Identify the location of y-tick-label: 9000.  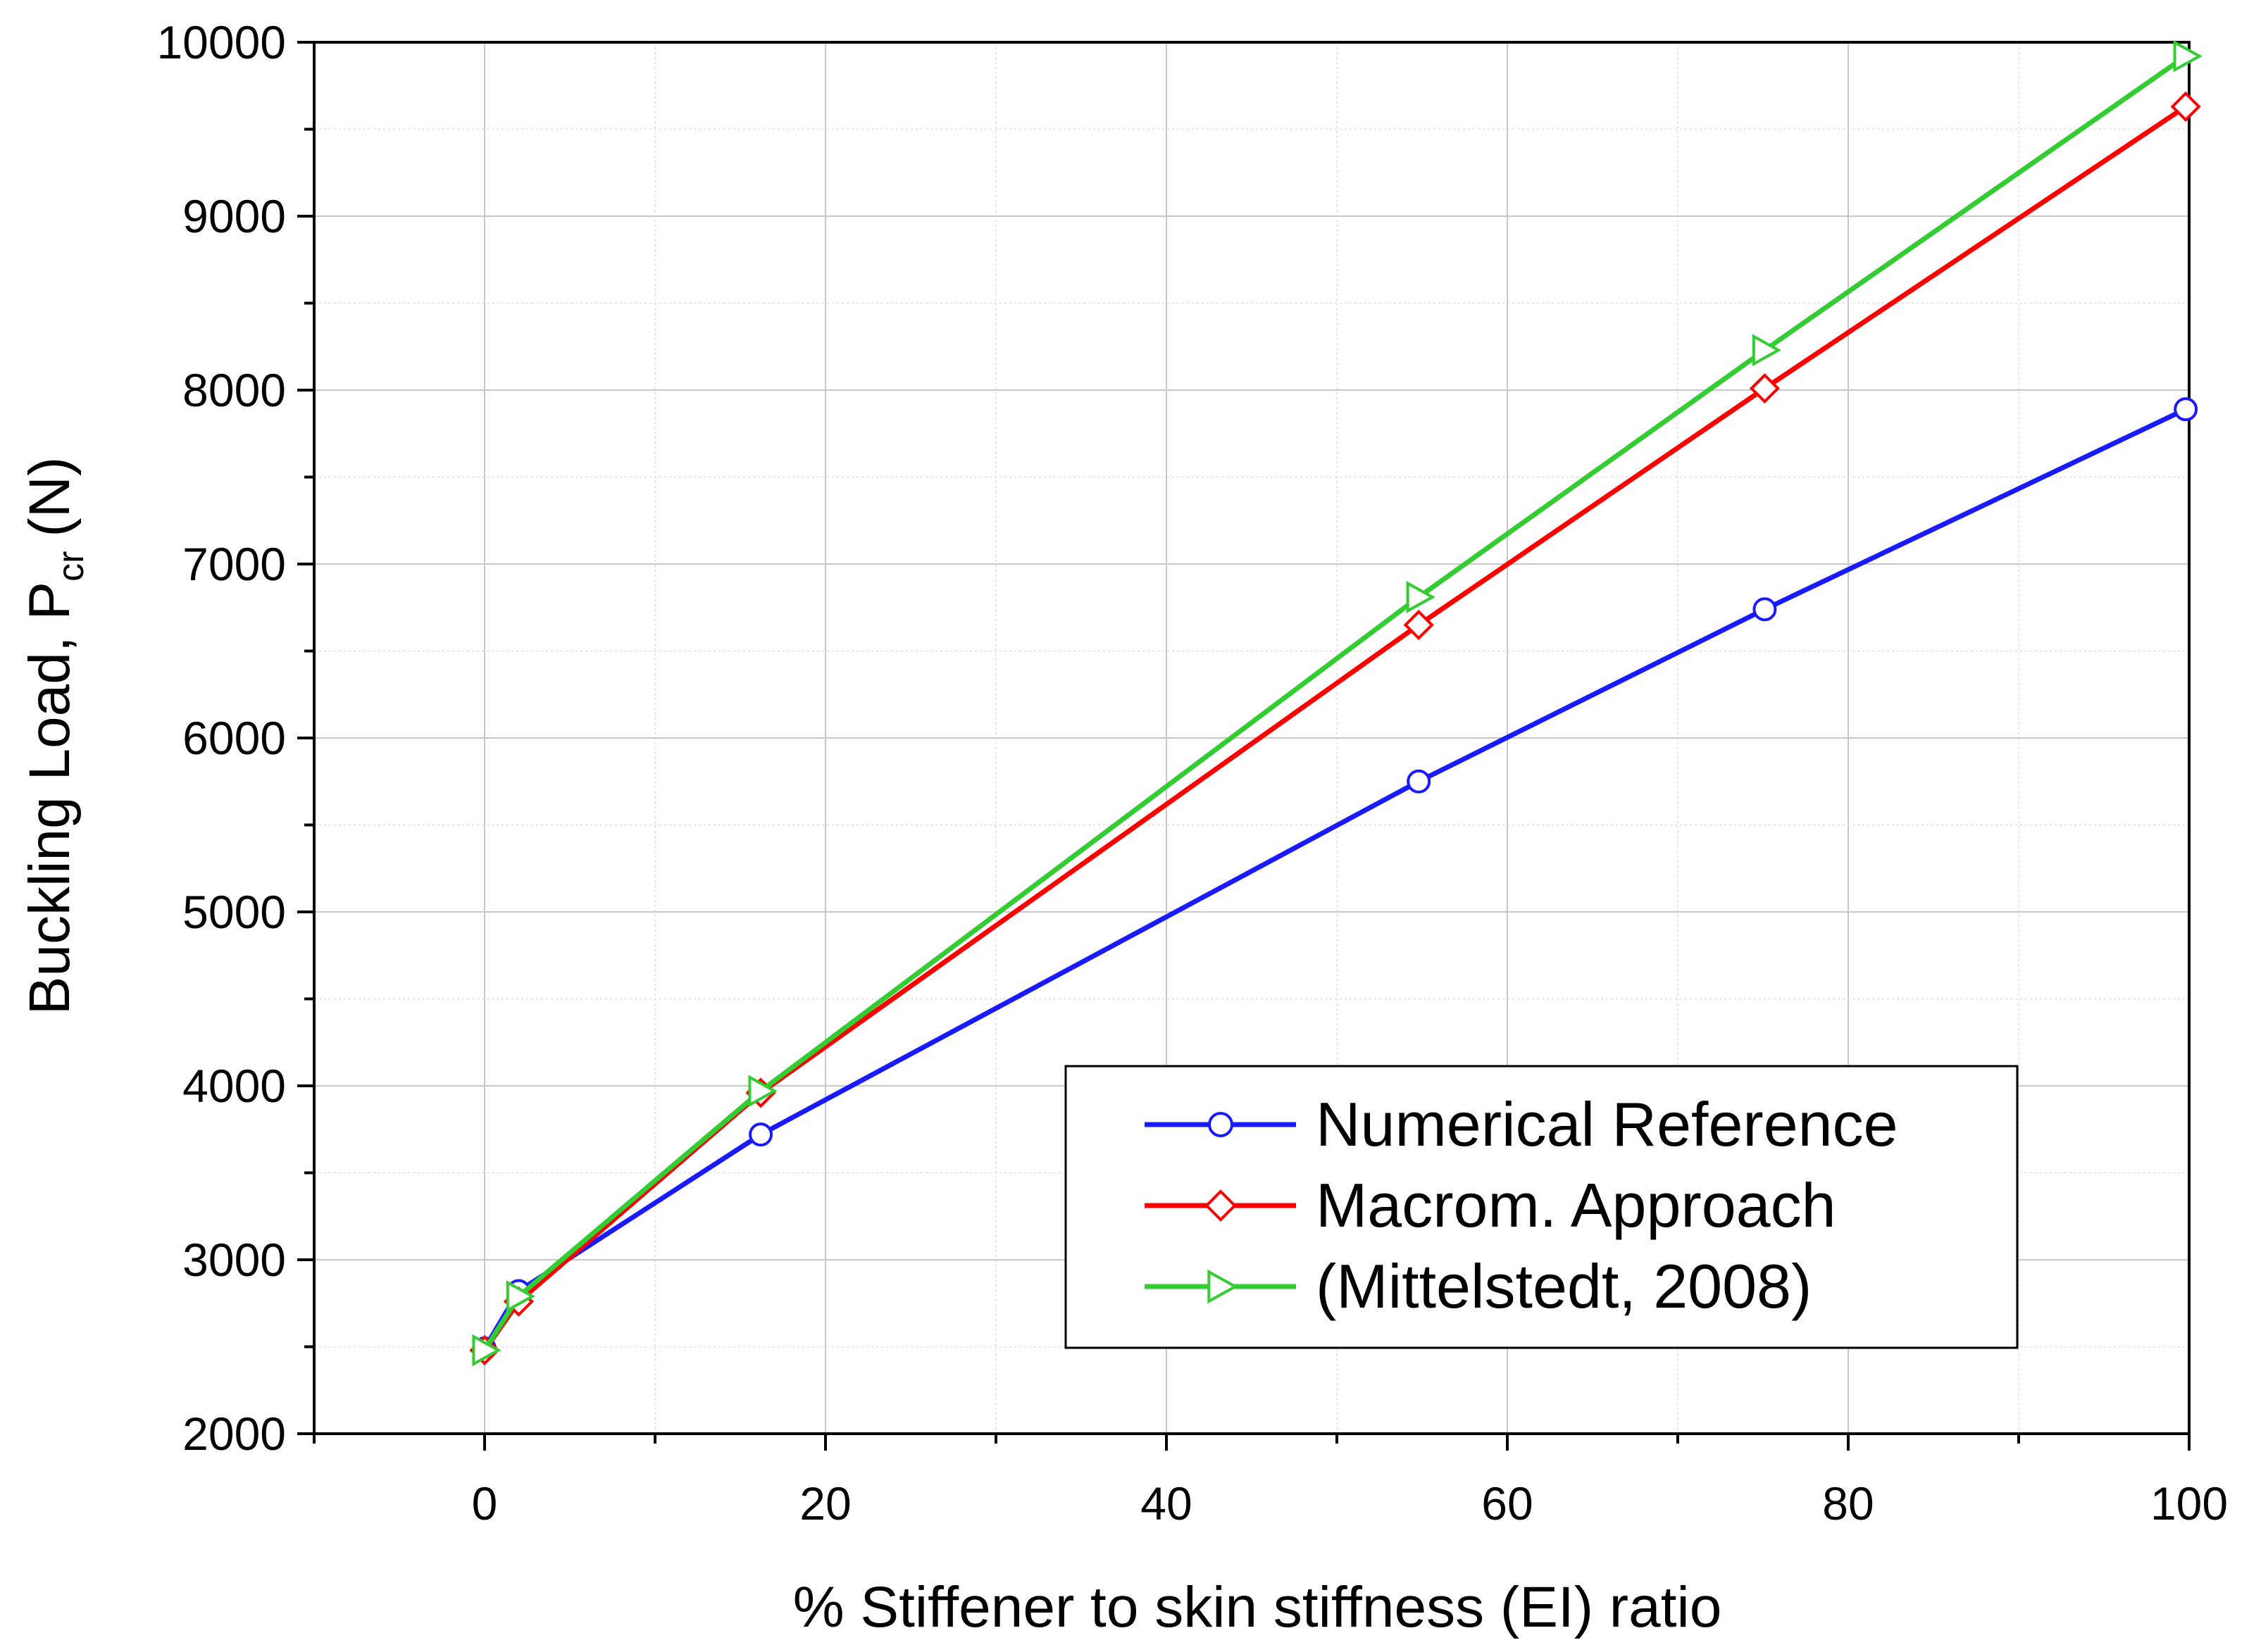
(234, 216).